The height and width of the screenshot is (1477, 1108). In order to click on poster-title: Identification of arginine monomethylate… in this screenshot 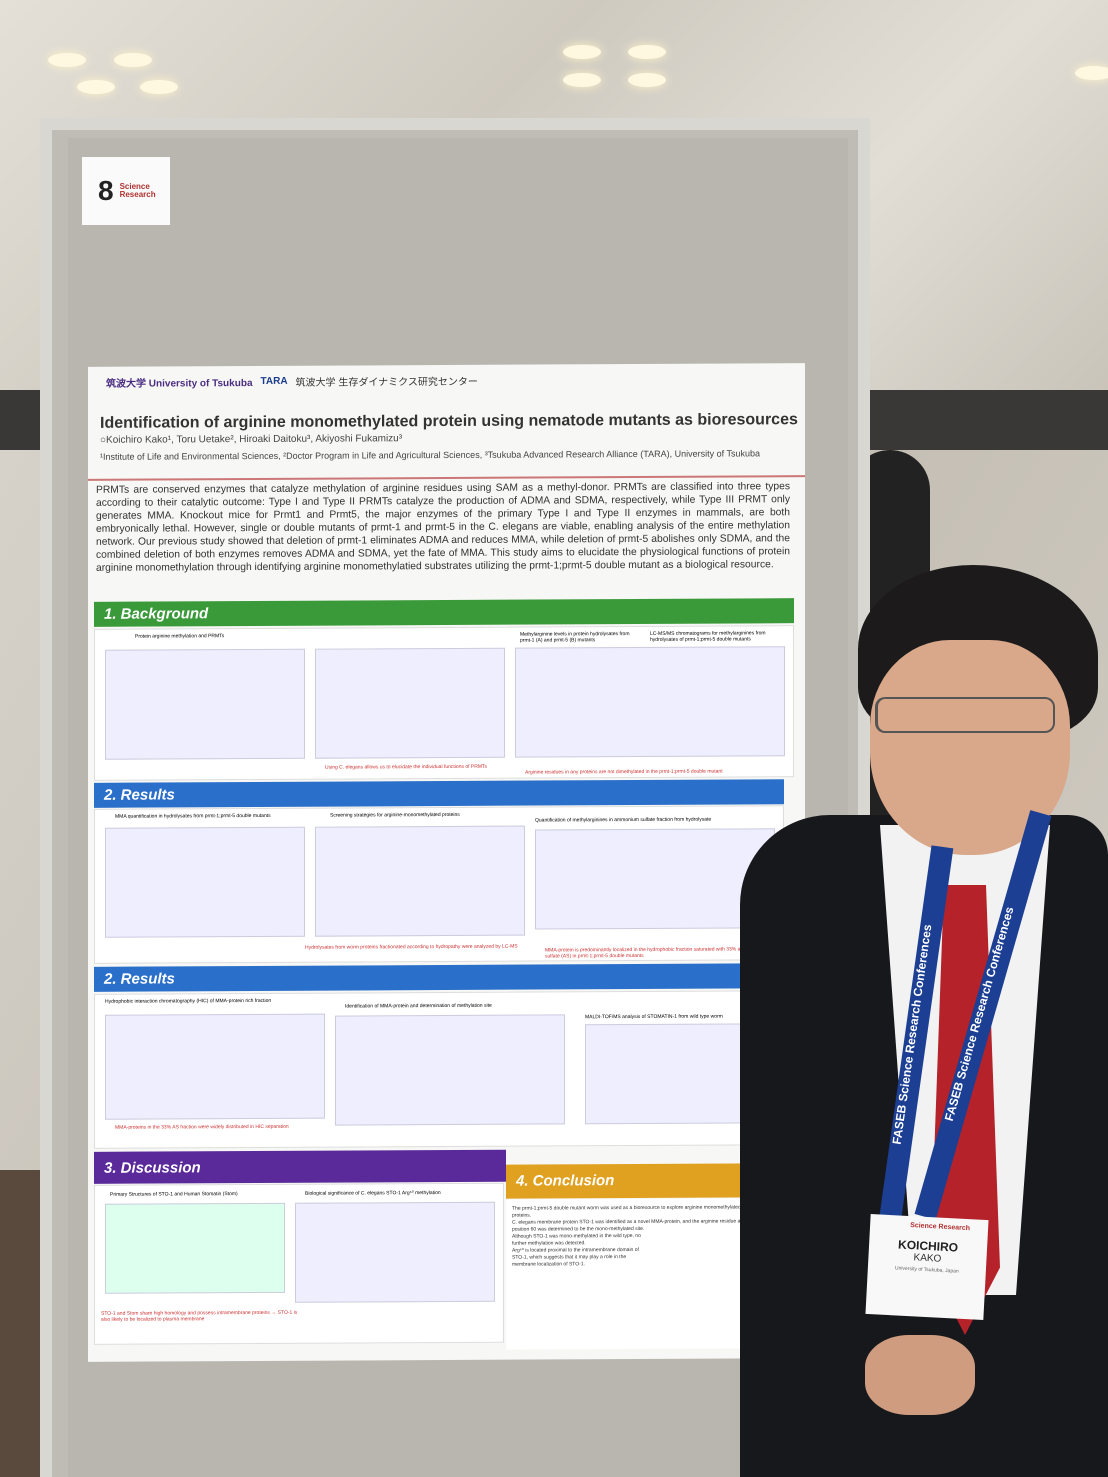, I will do `click(449, 421)`.